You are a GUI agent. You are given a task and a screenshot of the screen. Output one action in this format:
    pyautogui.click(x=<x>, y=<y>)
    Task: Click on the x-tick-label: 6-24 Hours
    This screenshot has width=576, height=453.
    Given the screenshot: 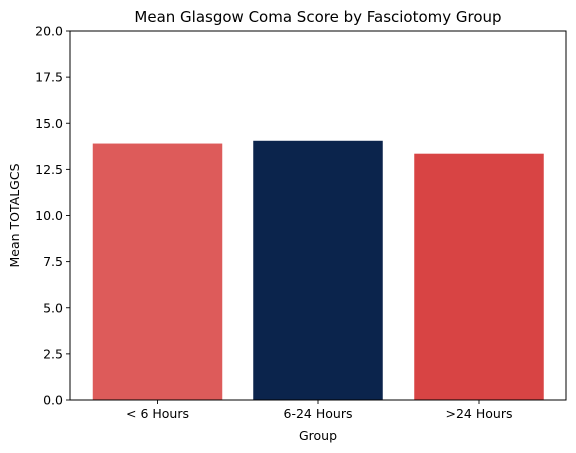 What is the action you would take?
    pyautogui.click(x=318, y=413)
    